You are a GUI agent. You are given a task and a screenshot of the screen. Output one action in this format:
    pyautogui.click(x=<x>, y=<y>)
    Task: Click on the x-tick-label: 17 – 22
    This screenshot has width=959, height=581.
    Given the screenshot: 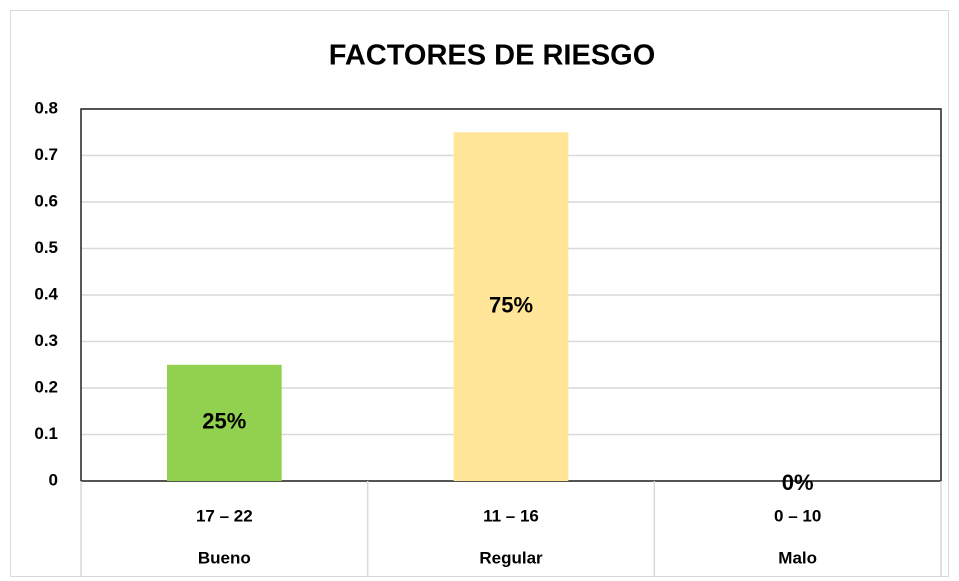 What is the action you would take?
    pyautogui.click(x=224, y=515)
    